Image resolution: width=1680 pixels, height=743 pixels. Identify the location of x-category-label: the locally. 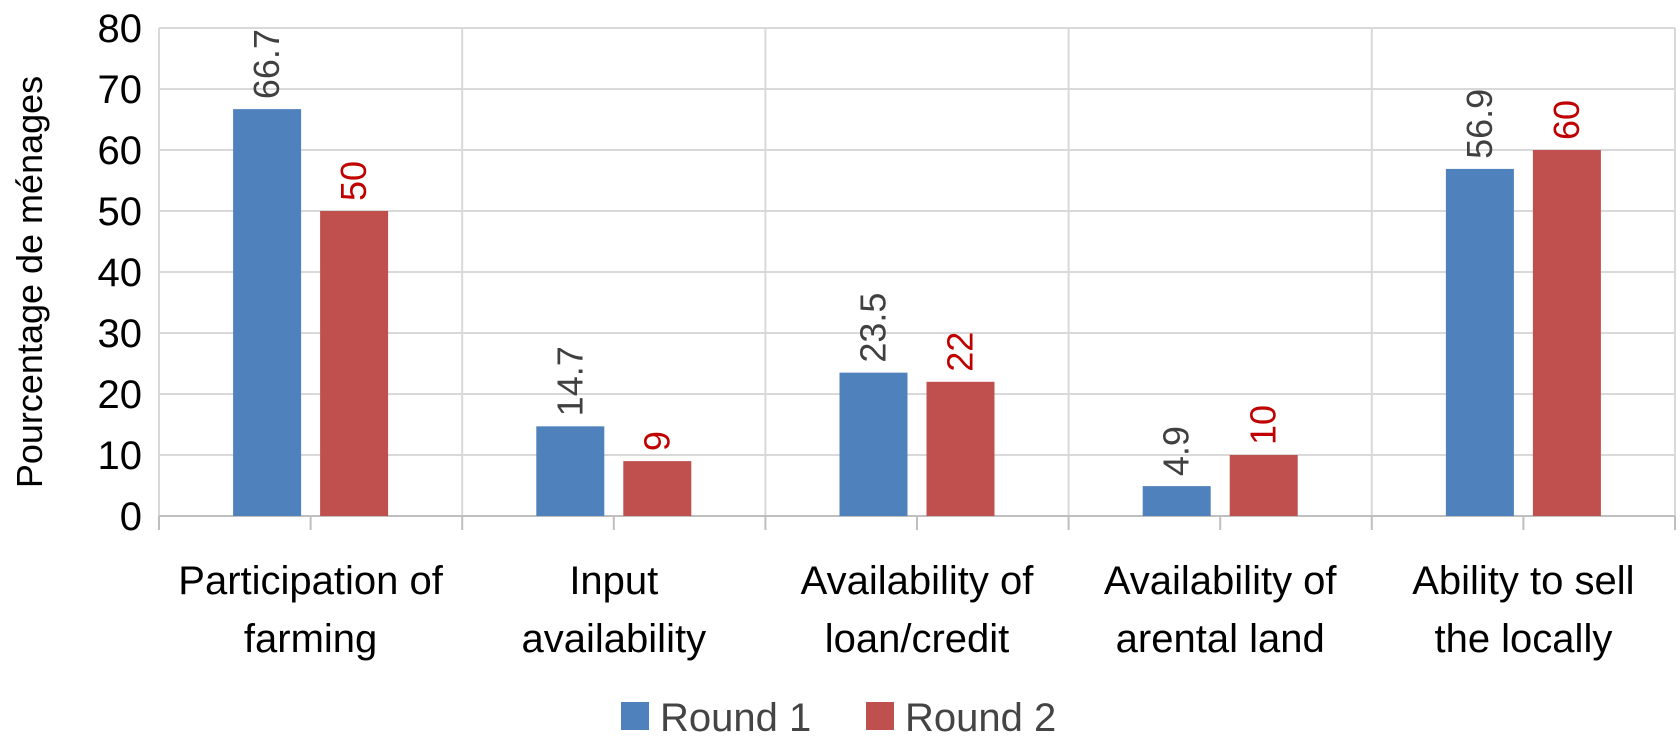
(1523, 639).